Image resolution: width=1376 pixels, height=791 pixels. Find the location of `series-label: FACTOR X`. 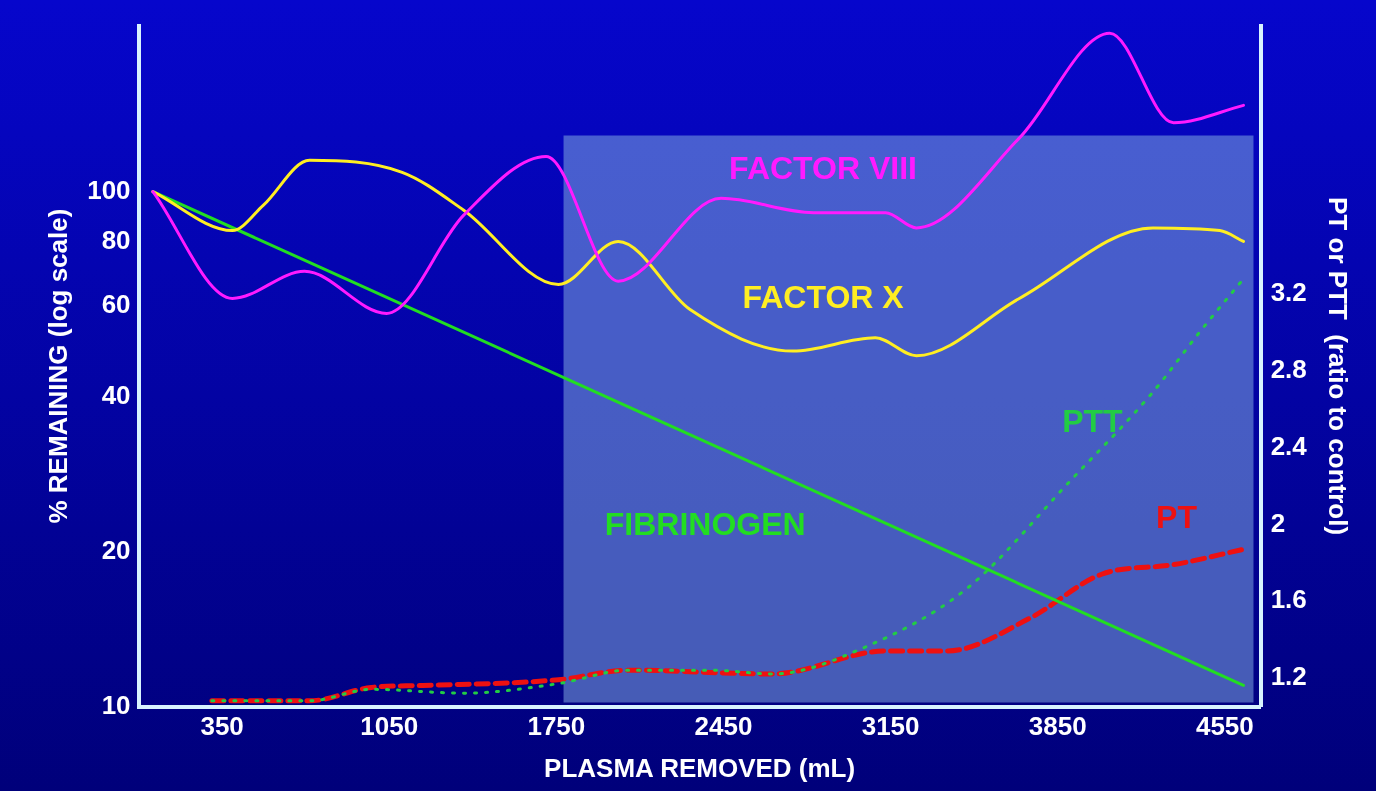

series-label: FACTOR X is located at coordinates (823, 297).